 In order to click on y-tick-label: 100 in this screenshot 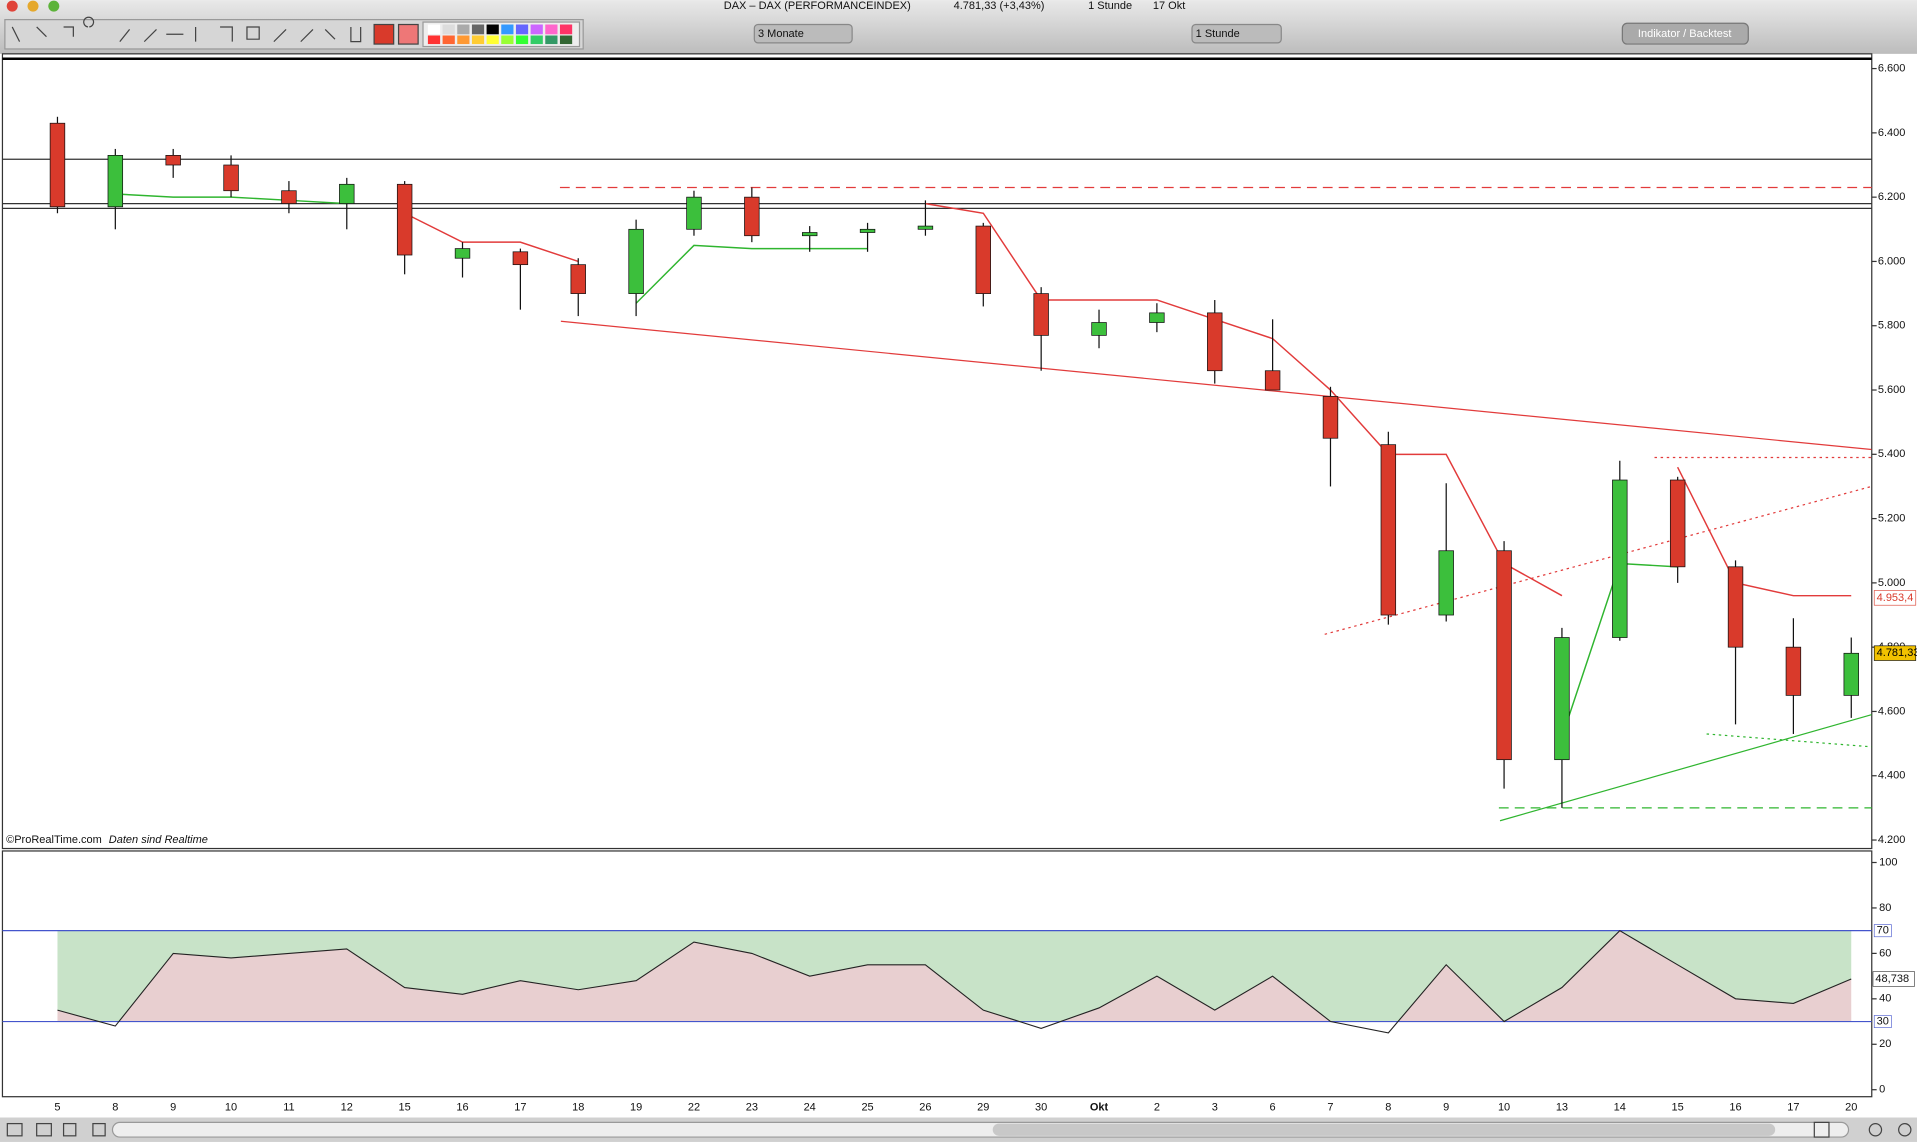, I will do `click(1888, 862)`.